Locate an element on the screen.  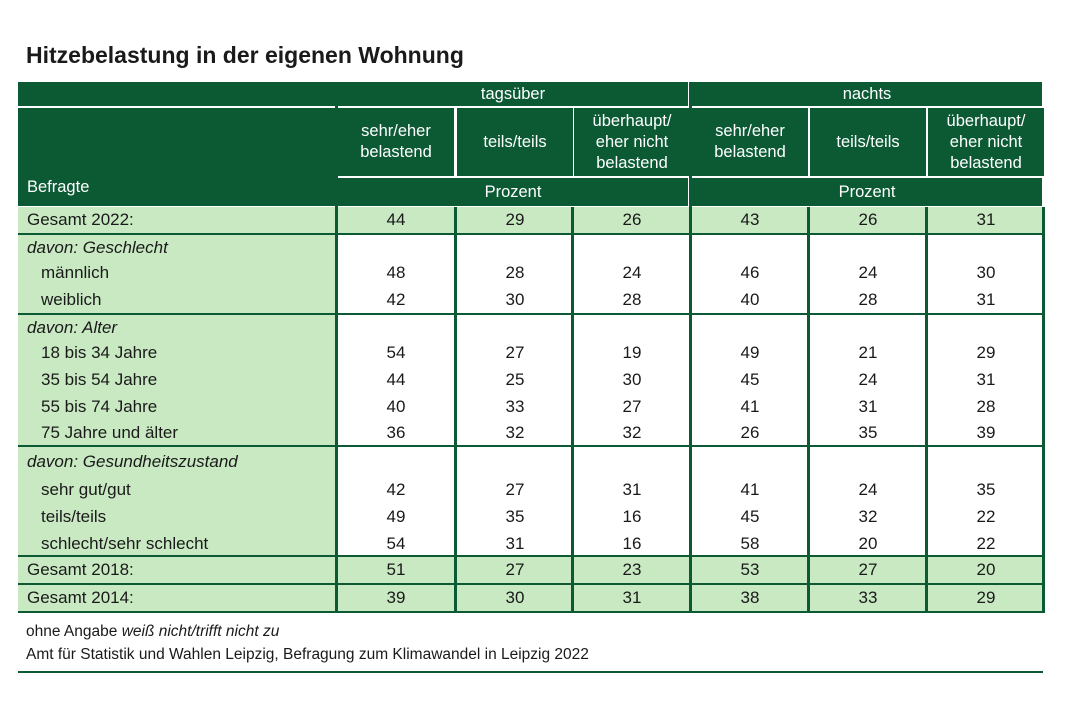
header-unit-0: Prozent is located at coordinates (513, 192).